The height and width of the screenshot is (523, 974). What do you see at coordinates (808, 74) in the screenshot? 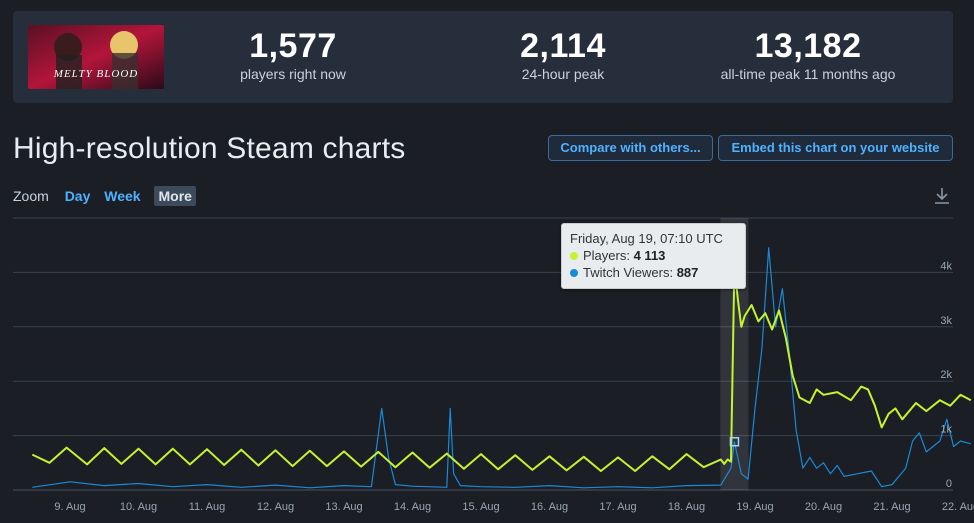
I see `all-time-peak-label: all-time peak 11 months ago` at bounding box center [808, 74].